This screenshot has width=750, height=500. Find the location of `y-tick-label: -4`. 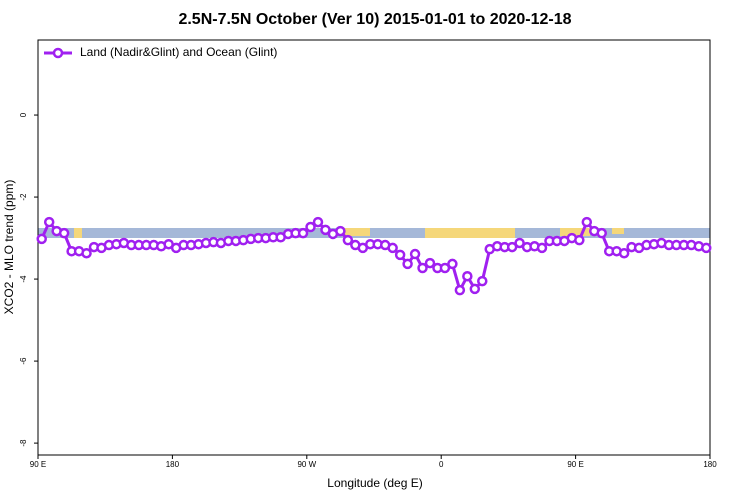

y-tick-label: -4 is located at coordinates (23, 279).